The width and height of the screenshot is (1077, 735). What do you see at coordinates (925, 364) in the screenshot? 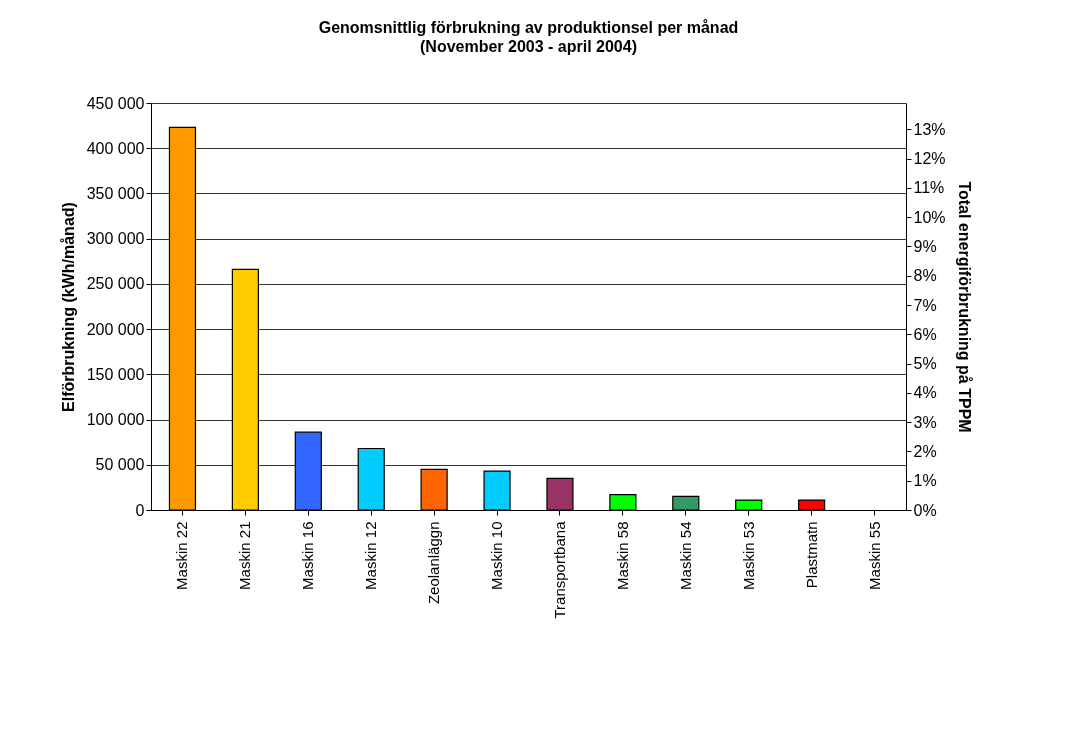
I see `y2-tick-label: 5%` at bounding box center [925, 364].